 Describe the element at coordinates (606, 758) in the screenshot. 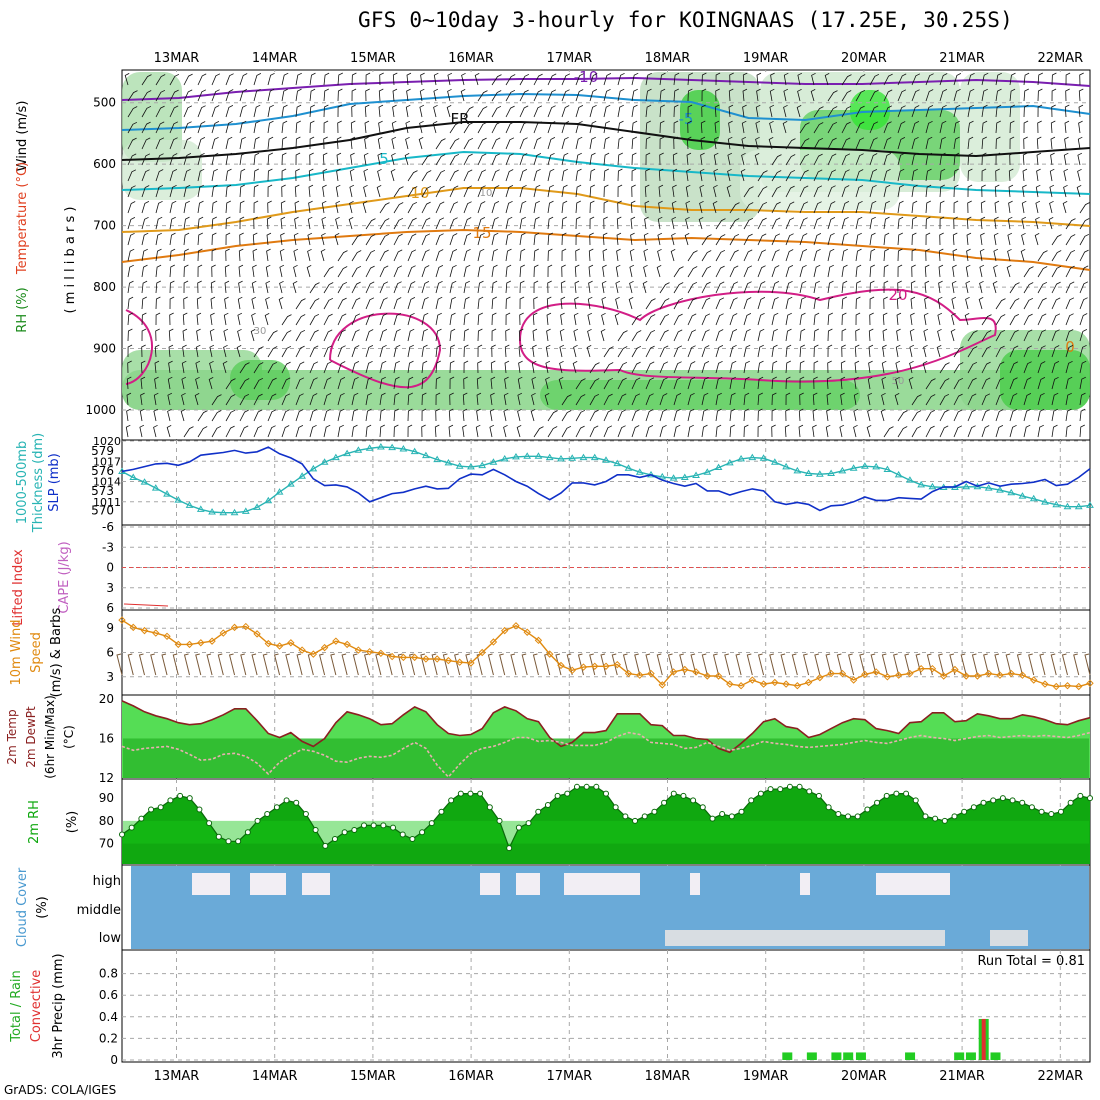

I see `temp-band` at that location.